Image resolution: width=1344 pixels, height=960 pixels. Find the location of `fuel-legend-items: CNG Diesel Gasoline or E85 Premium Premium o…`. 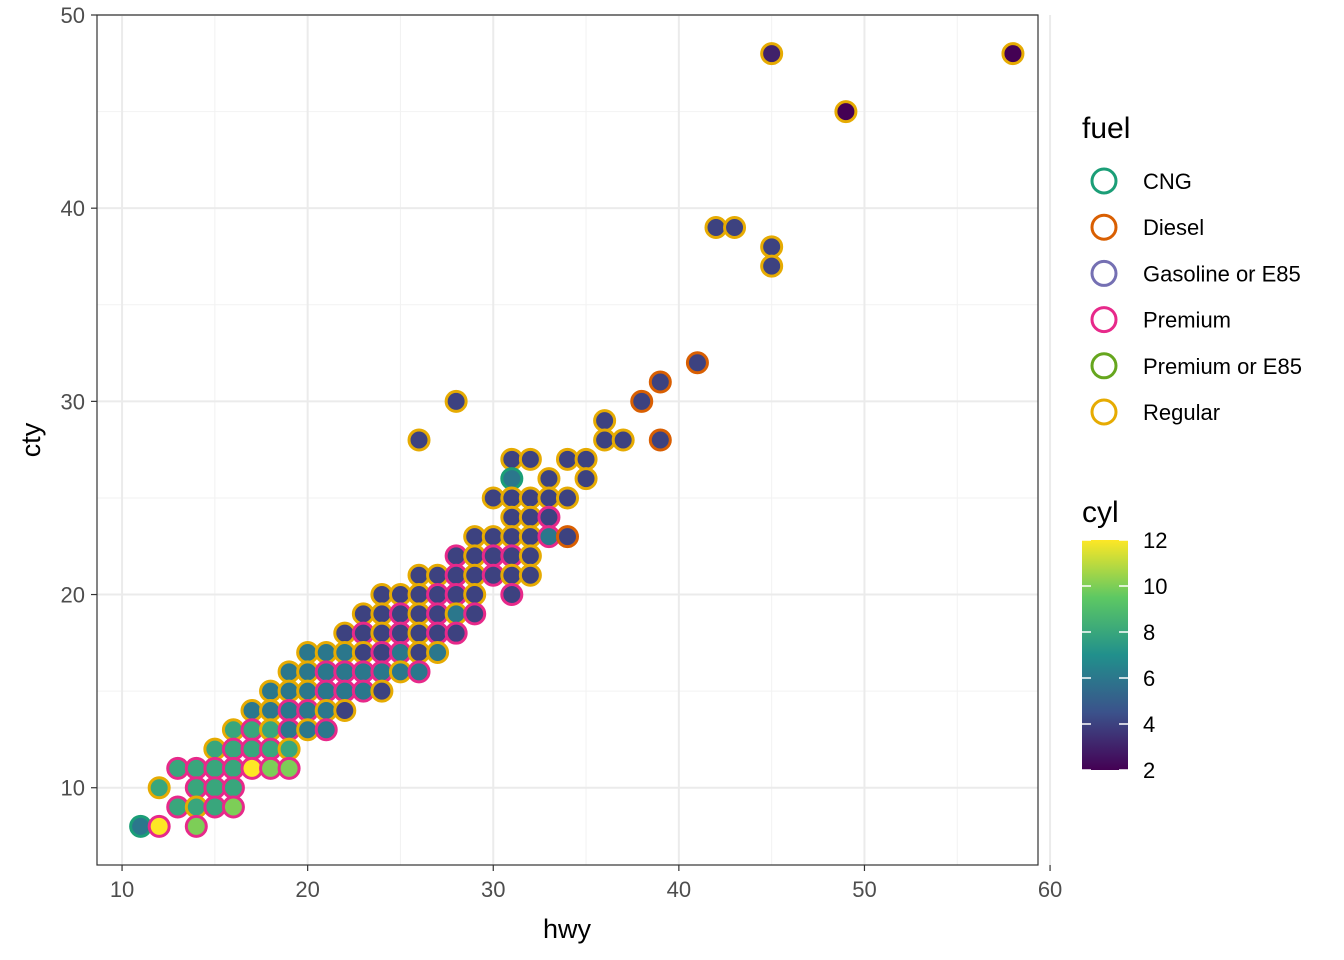

fuel-legend-items: CNG Diesel Gasoline or E85 Premium Premium o… is located at coordinates (1196, 296).